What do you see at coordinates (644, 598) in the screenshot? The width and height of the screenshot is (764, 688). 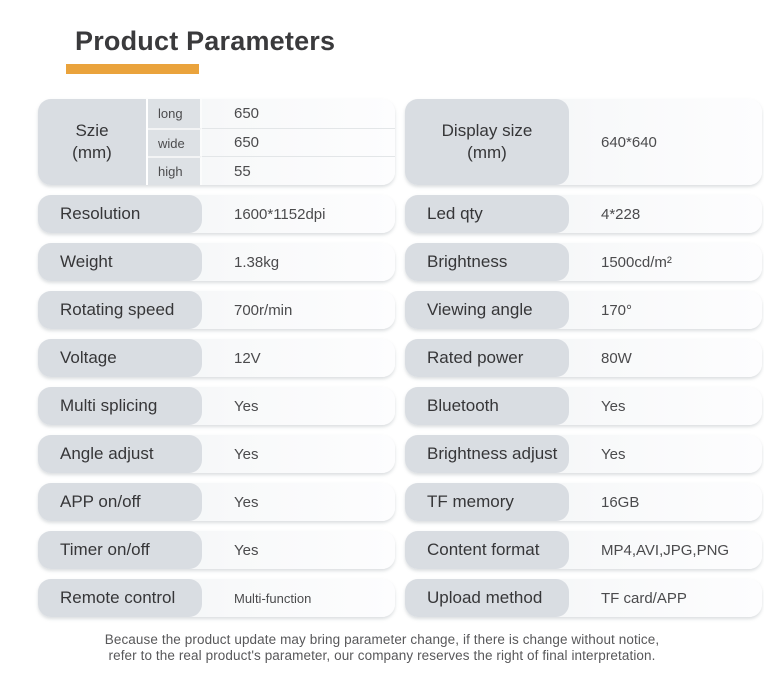 I see `spec-value: TF card/APP` at bounding box center [644, 598].